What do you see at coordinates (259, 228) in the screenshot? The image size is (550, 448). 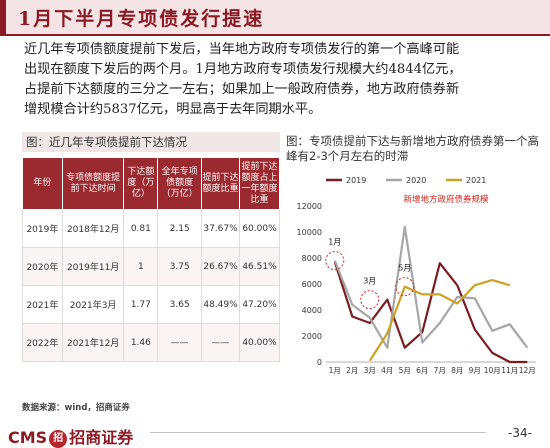 I see `table-cell: 60.00%` at bounding box center [259, 228].